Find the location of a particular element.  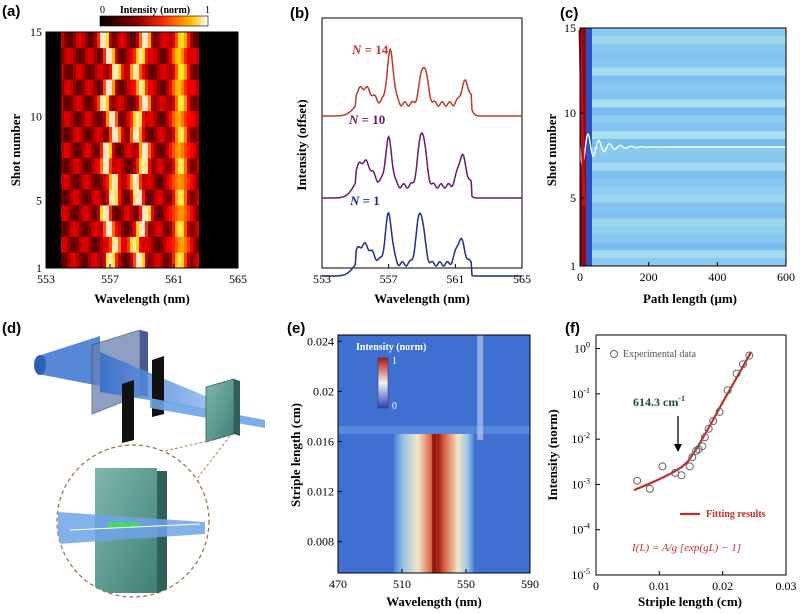

panel-e-colorbar-min: 0 is located at coordinates (394, 406).